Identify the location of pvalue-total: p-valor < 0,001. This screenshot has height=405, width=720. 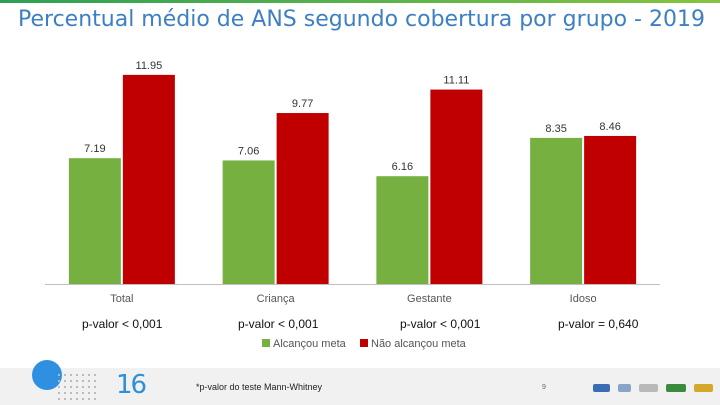
(122, 324).